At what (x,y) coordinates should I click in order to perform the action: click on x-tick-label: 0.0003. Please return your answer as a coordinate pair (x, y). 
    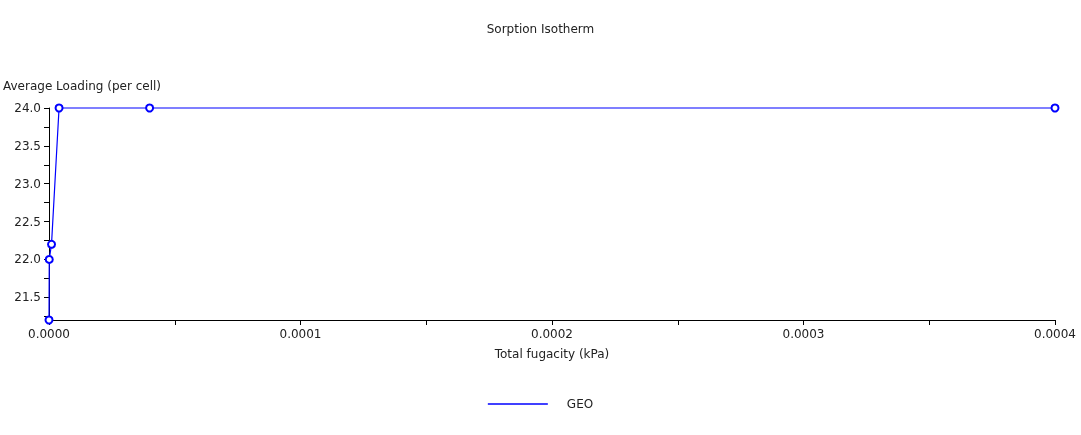
    Looking at the image, I should click on (803, 334).